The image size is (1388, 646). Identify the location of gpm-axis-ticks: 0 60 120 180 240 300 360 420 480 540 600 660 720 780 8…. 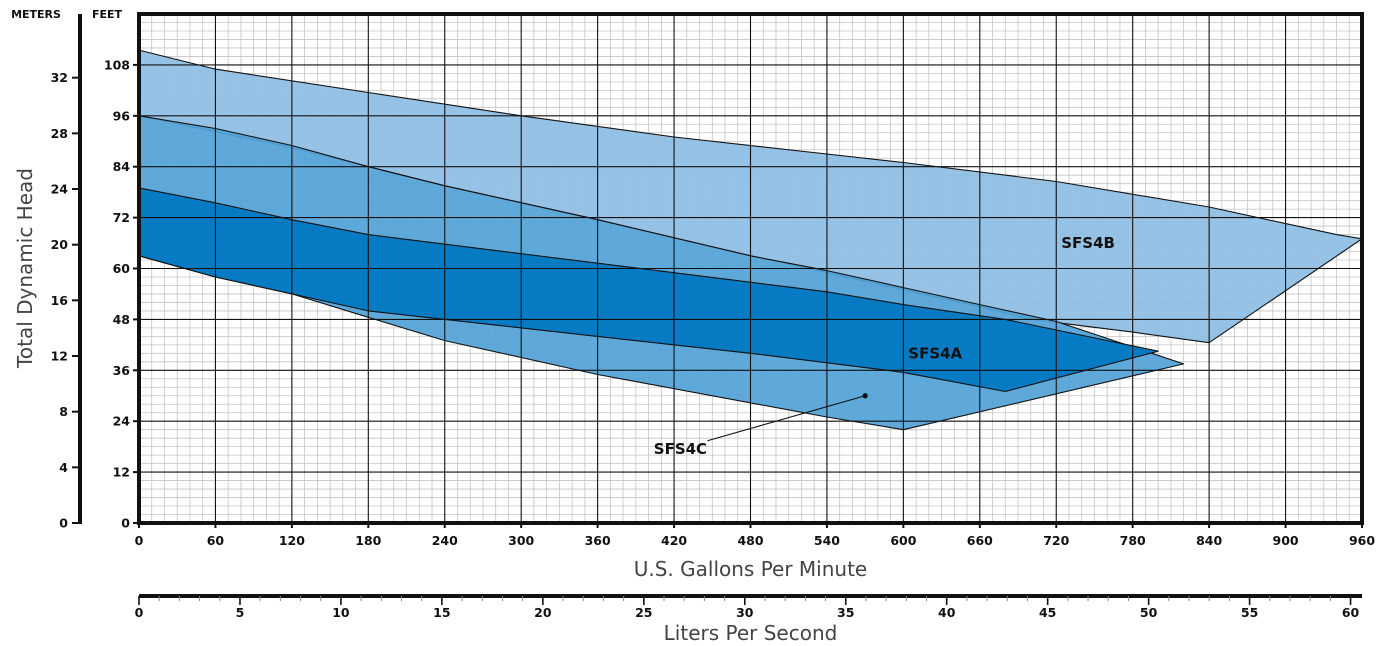
(755, 535).